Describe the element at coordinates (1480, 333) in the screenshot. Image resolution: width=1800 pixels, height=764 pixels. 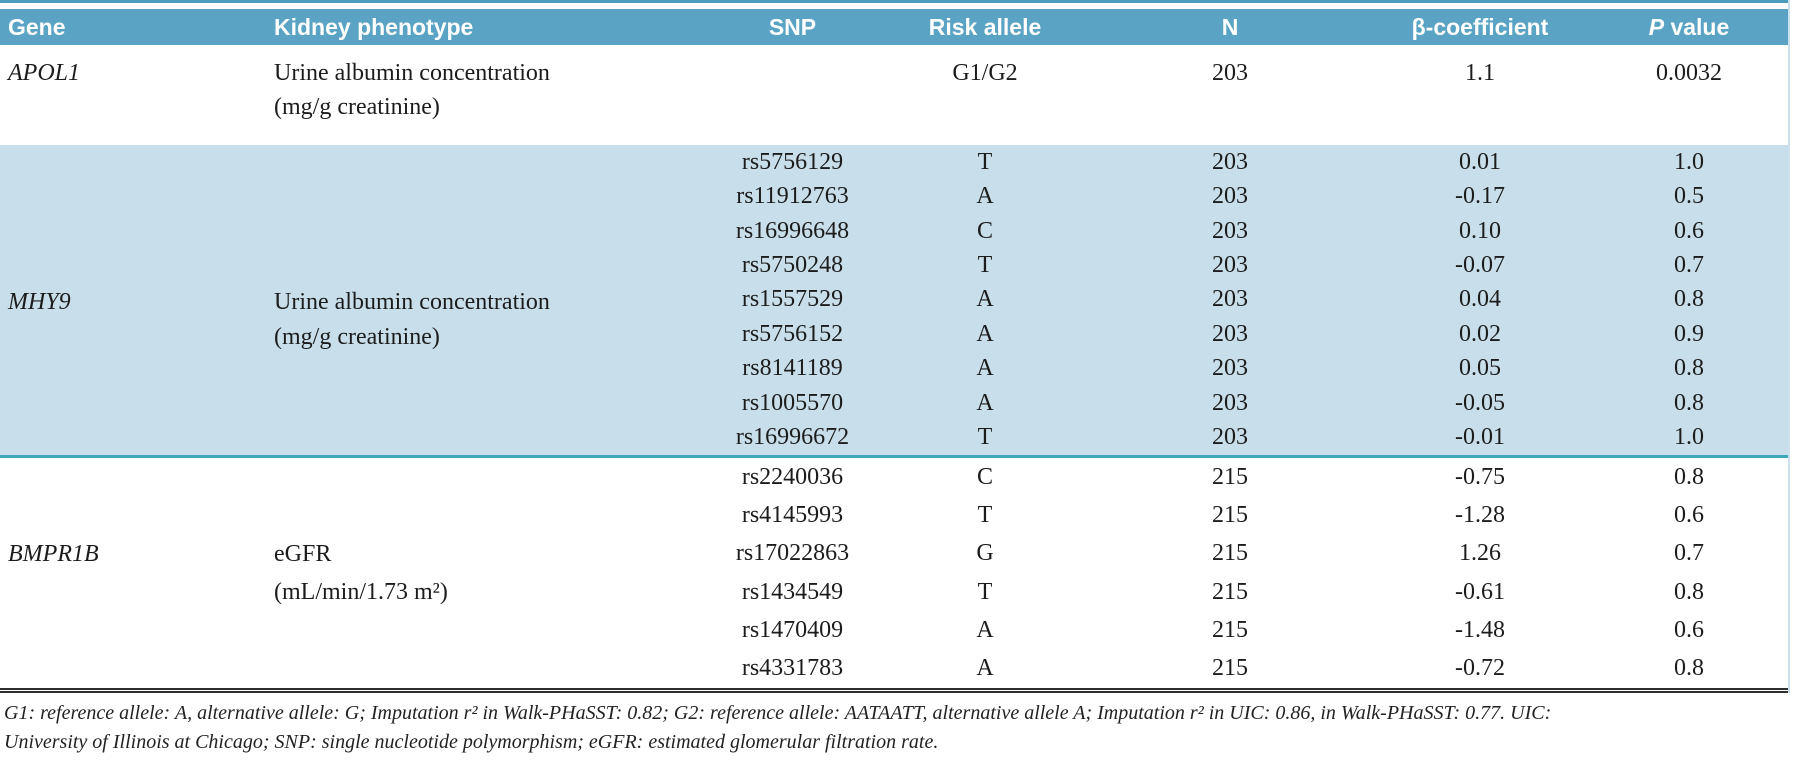
I see `beta-coefficient-cell: 0.02` at that location.